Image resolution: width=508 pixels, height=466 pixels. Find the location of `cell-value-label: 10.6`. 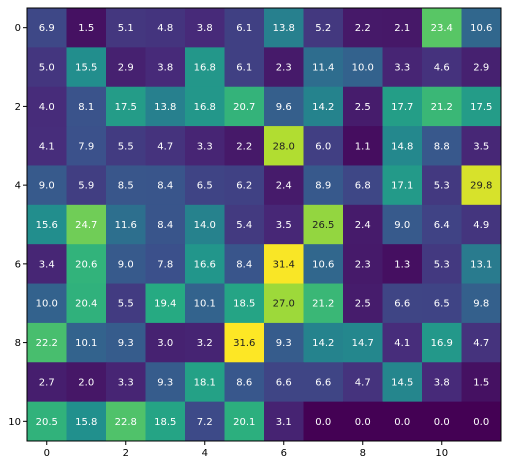

cell-value-label: 10.6 is located at coordinates (323, 264).